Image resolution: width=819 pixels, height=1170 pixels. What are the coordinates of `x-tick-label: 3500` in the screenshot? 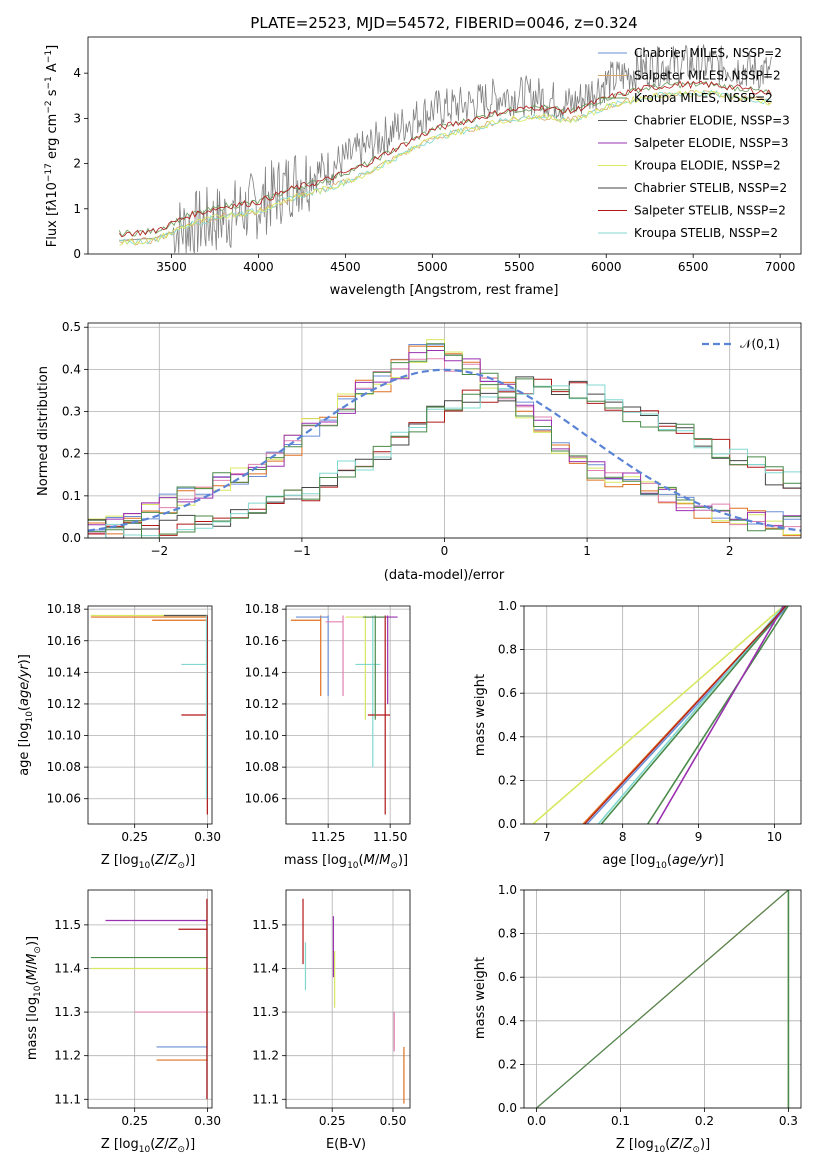 It's located at (171, 267).